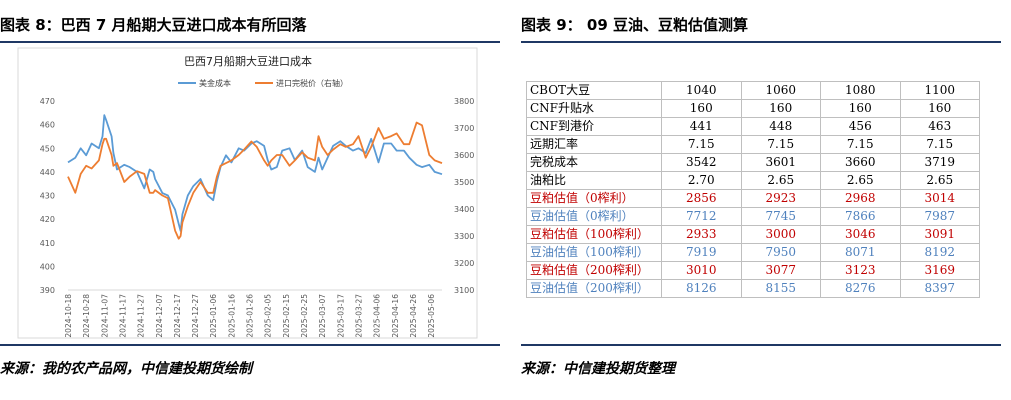  Describe the element at coordinates (358, 316) in the screenshot. I see `x-tick-label: 2025-03-27` at that location.